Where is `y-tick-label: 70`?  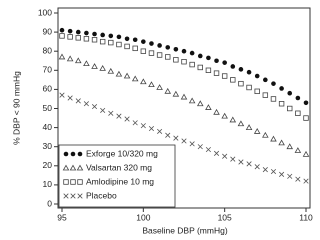 y-tick-label: 70 is located at coordinates (48, 70).